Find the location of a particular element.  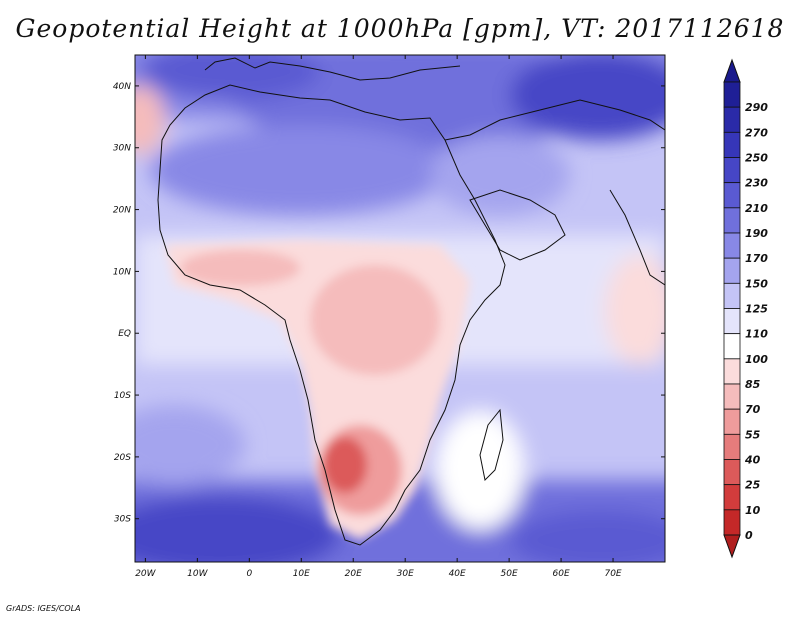

lat-tick-label: 30S is located at coordinates (122, 520).